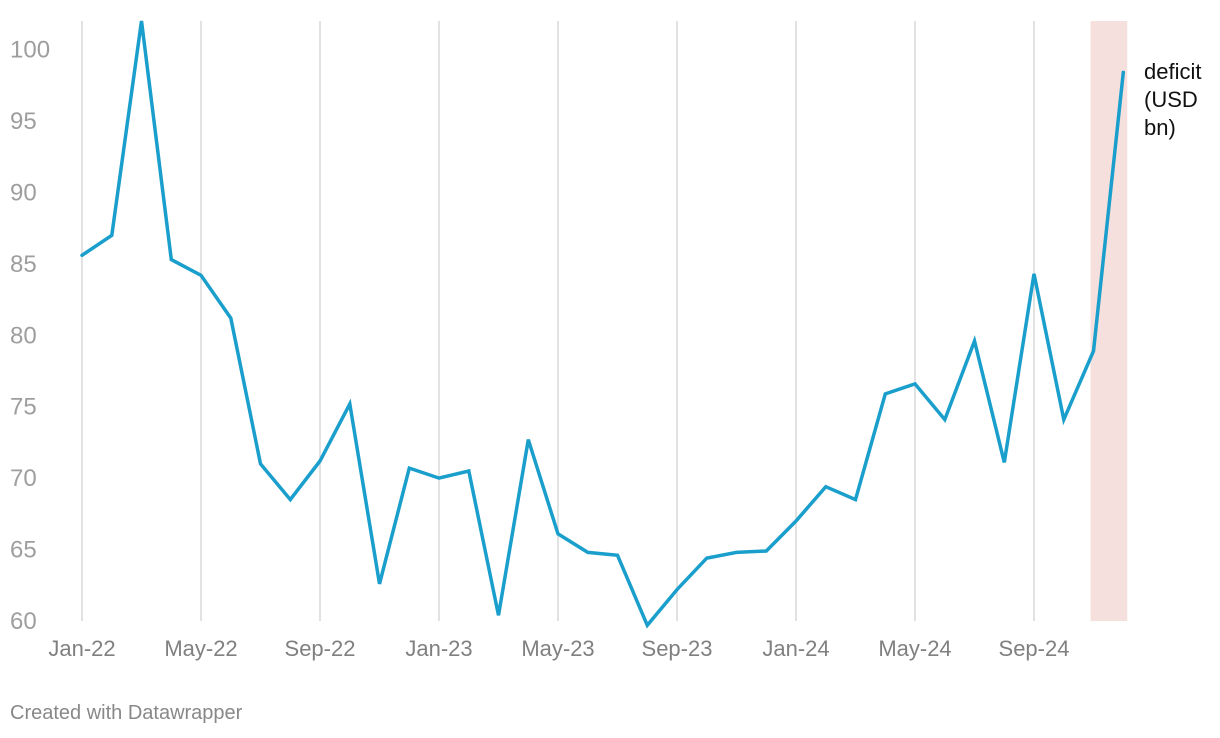 Image resolution: width=1220 pixels, height=738 pixels. Describe the element at coordinates (795, 648) in the screenshot. I see `x-tick-label: Jan-24` at that location.